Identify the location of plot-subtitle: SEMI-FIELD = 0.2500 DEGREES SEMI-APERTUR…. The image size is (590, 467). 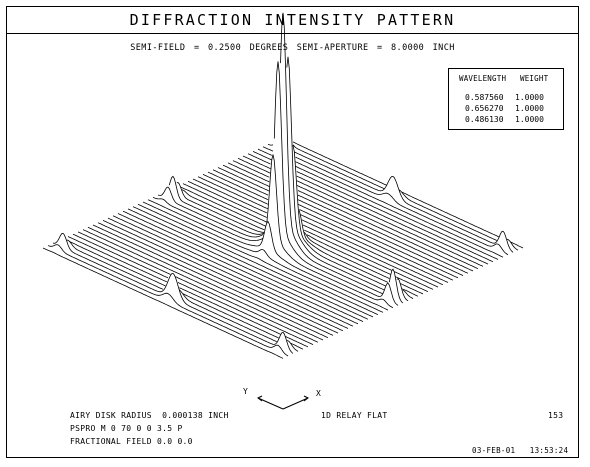
(292, 48).